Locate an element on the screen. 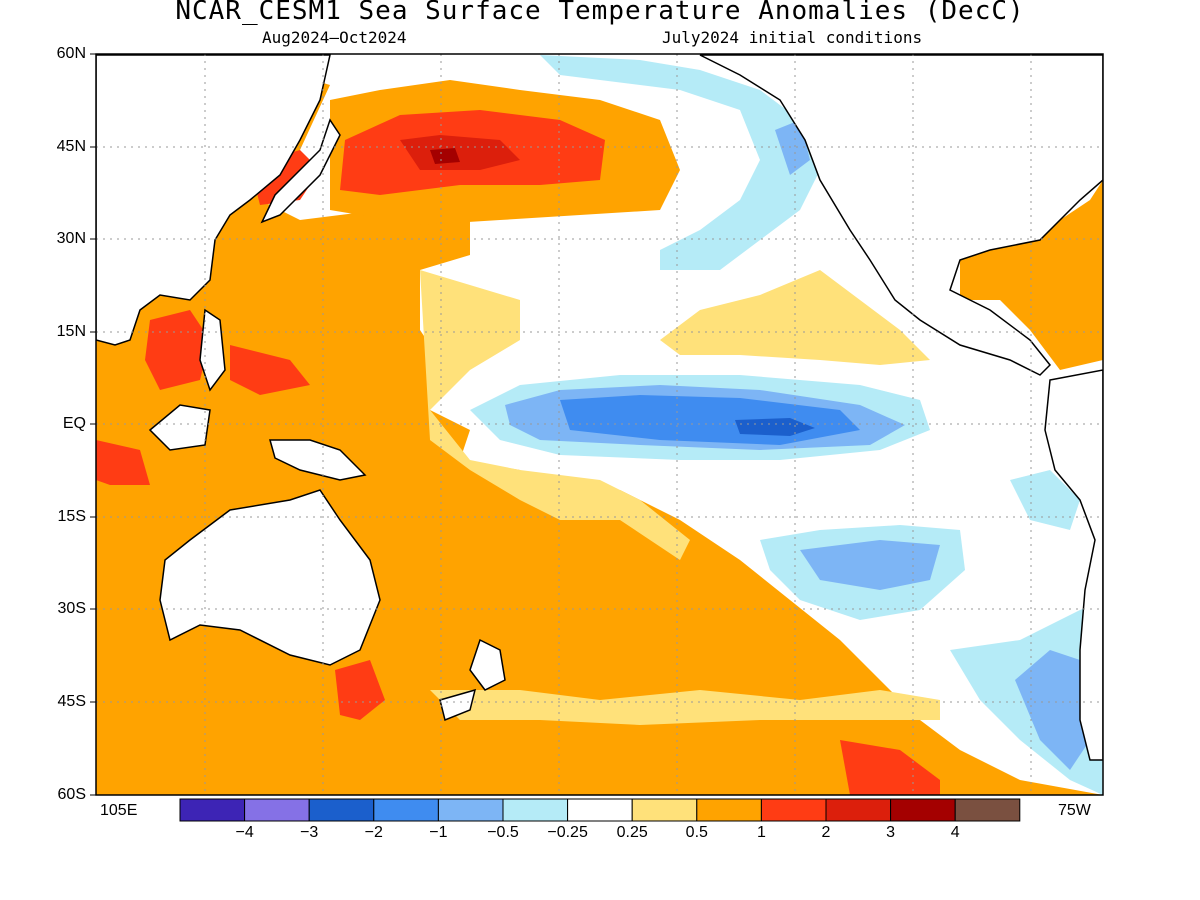 The width and height of the screenshot is (1200, 900). anomaly-region-cyan-peru is located at coordinates (1045, 500).